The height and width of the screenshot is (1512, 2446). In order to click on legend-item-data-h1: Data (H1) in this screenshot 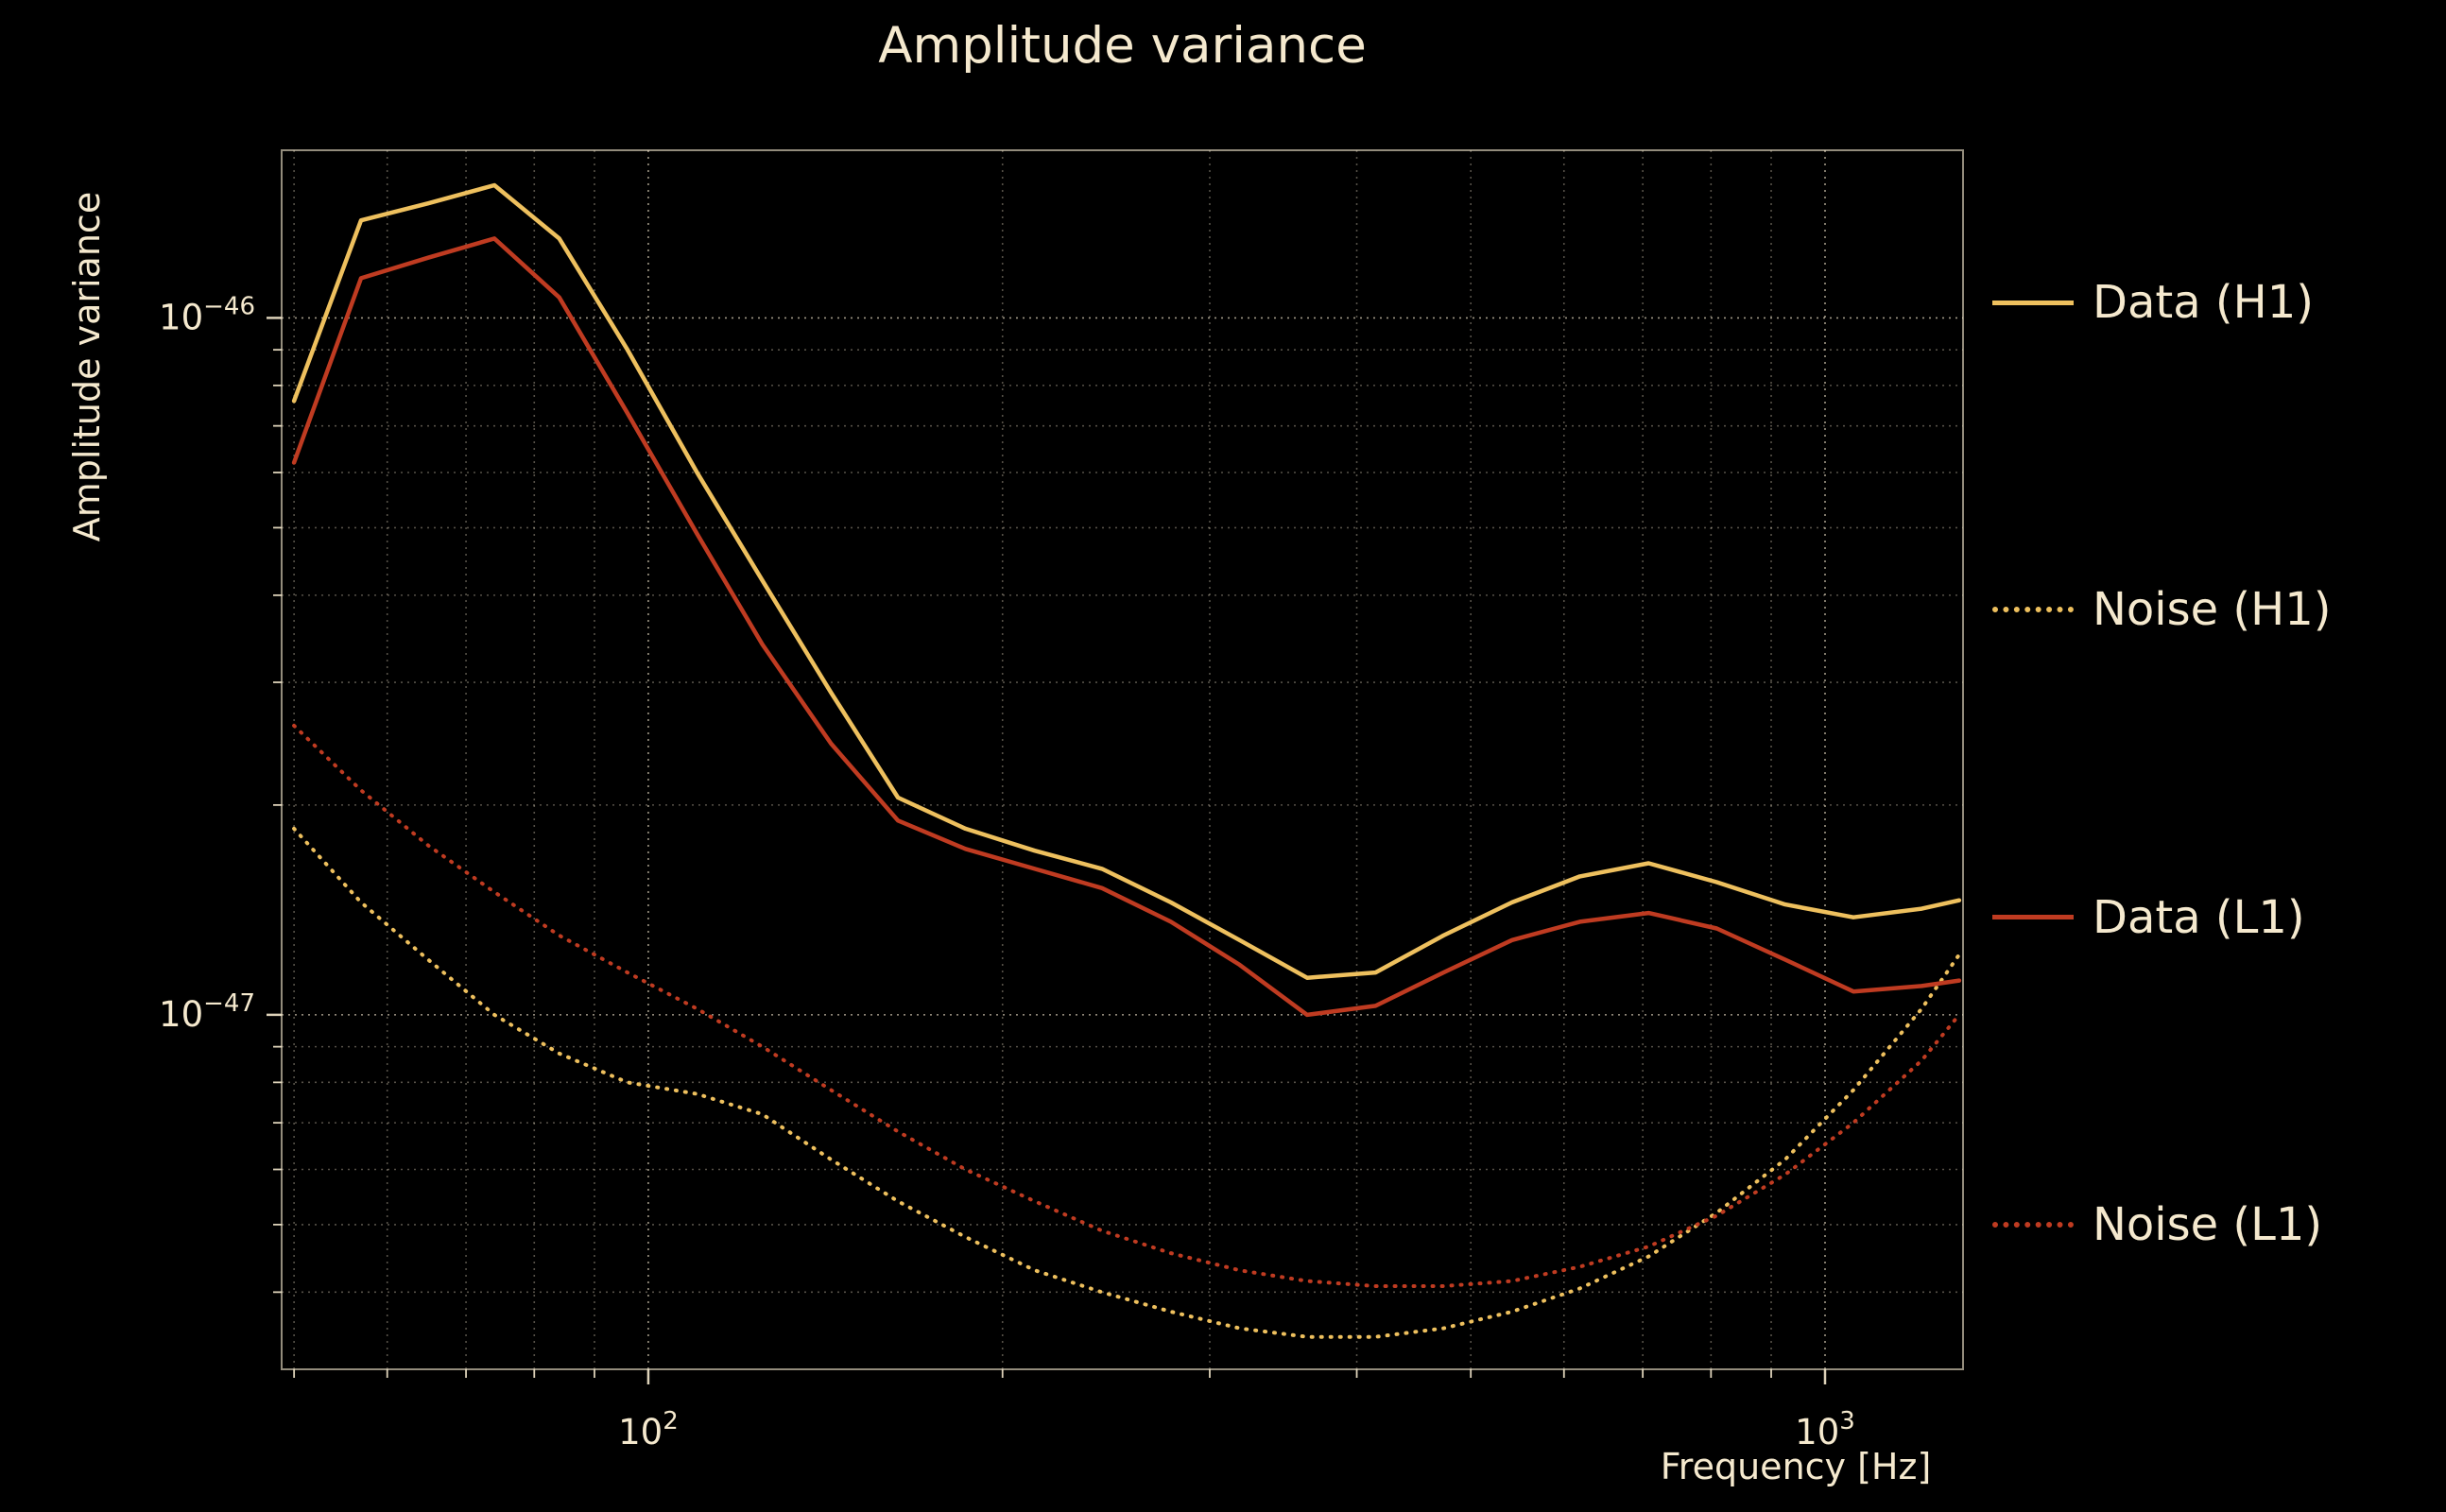, I will do `click(2214, 302)`.